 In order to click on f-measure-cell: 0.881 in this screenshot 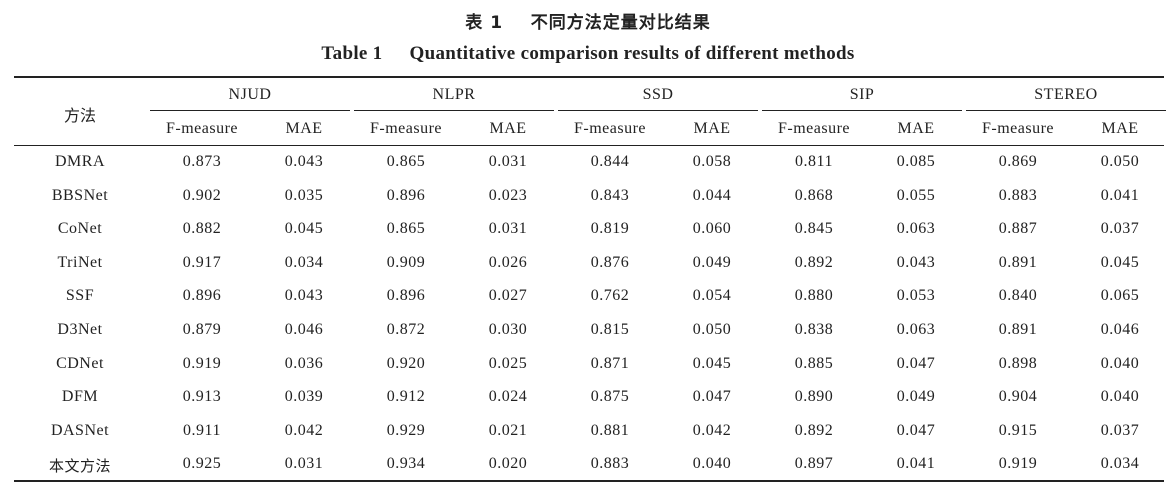, I will do `click(610, 430)`.